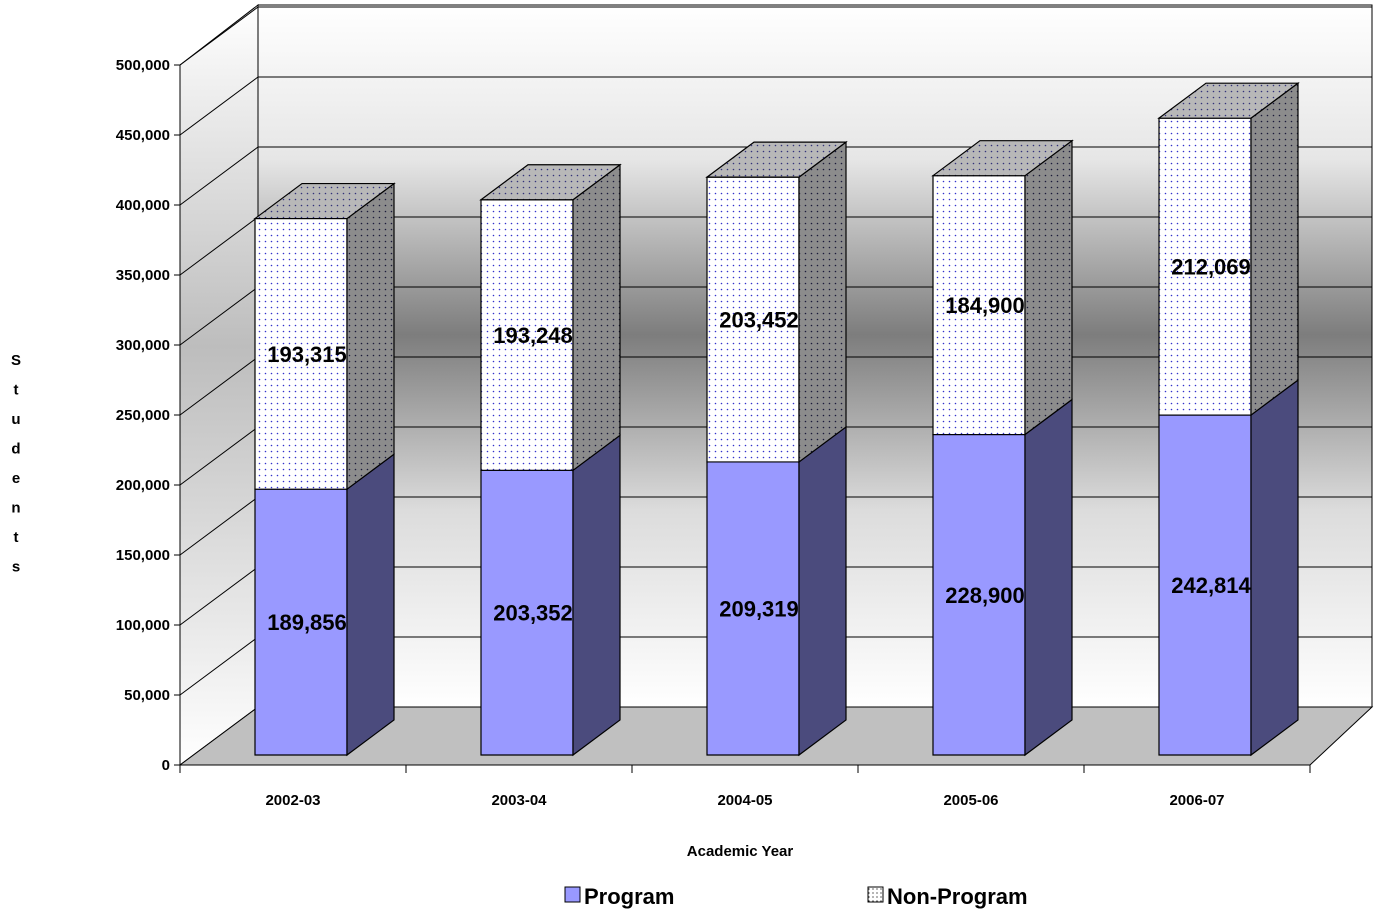 The width and height of the screenshot is (1374, 914). What do you see at coordinates (1196, 800) in the screenshot?
I see `x-tick-label: 2006-07` at bounding box center [1196, 800].